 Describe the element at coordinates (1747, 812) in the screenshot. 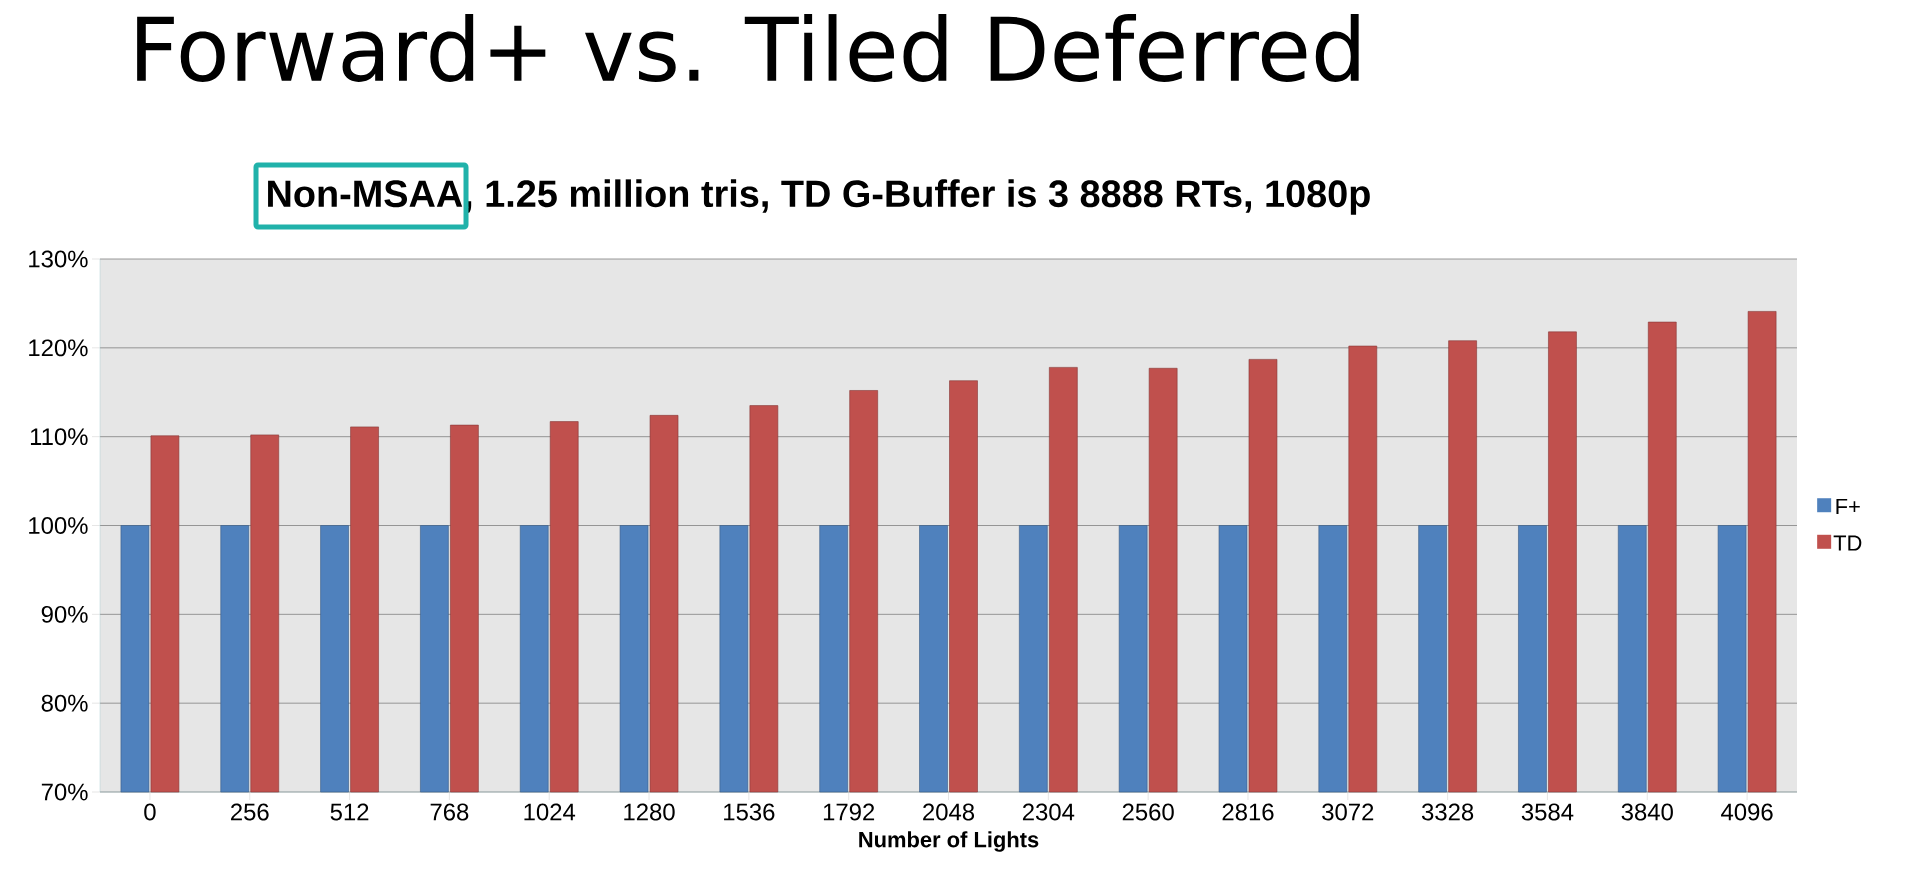

I see `x-tick-label: 4096` at that location.